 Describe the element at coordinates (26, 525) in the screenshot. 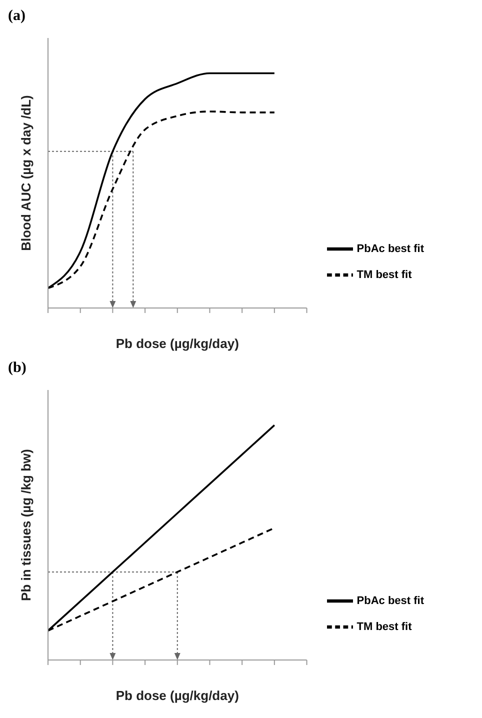

I see `y-axis-title: Pb in tissues (µg /kg bw)` at that location.